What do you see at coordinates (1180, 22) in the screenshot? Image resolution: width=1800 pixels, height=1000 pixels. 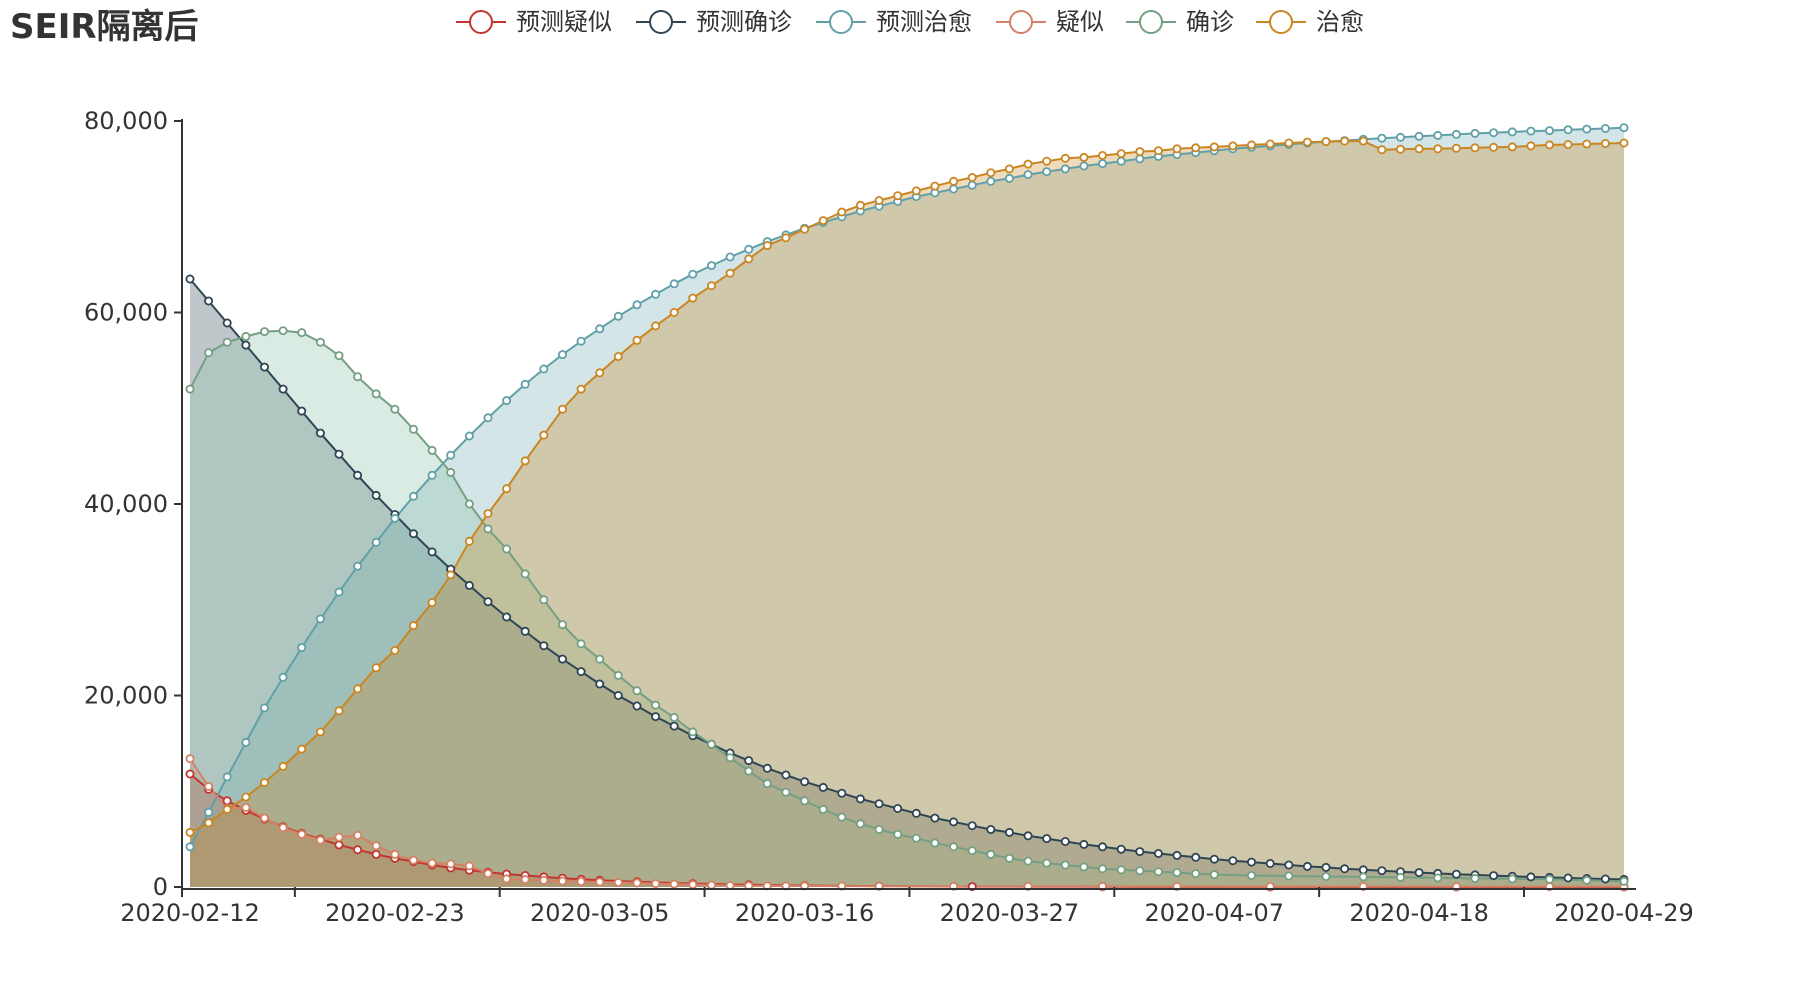 I see `legend-item-4: 确诊` at bounding box center [1180, 22].